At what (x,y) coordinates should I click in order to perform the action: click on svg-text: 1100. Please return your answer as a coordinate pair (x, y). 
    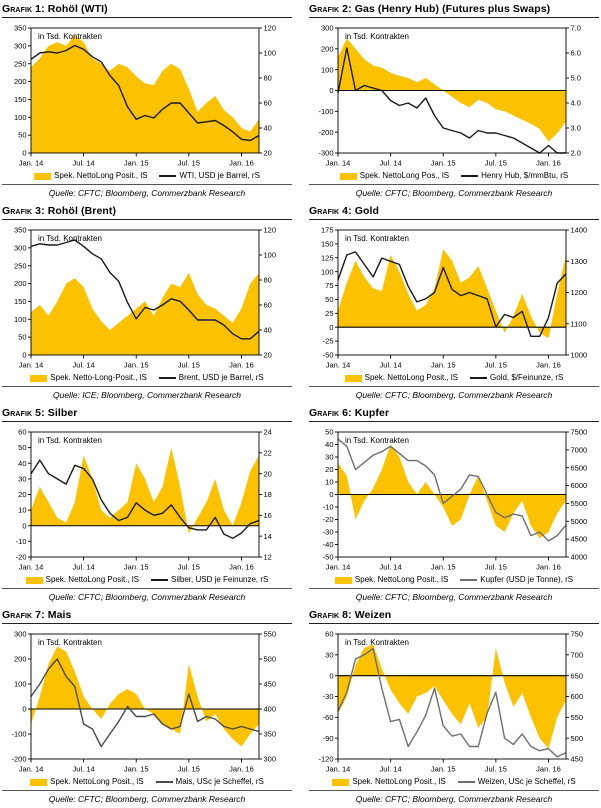
    Looking at the image, I should click on (579, 323).